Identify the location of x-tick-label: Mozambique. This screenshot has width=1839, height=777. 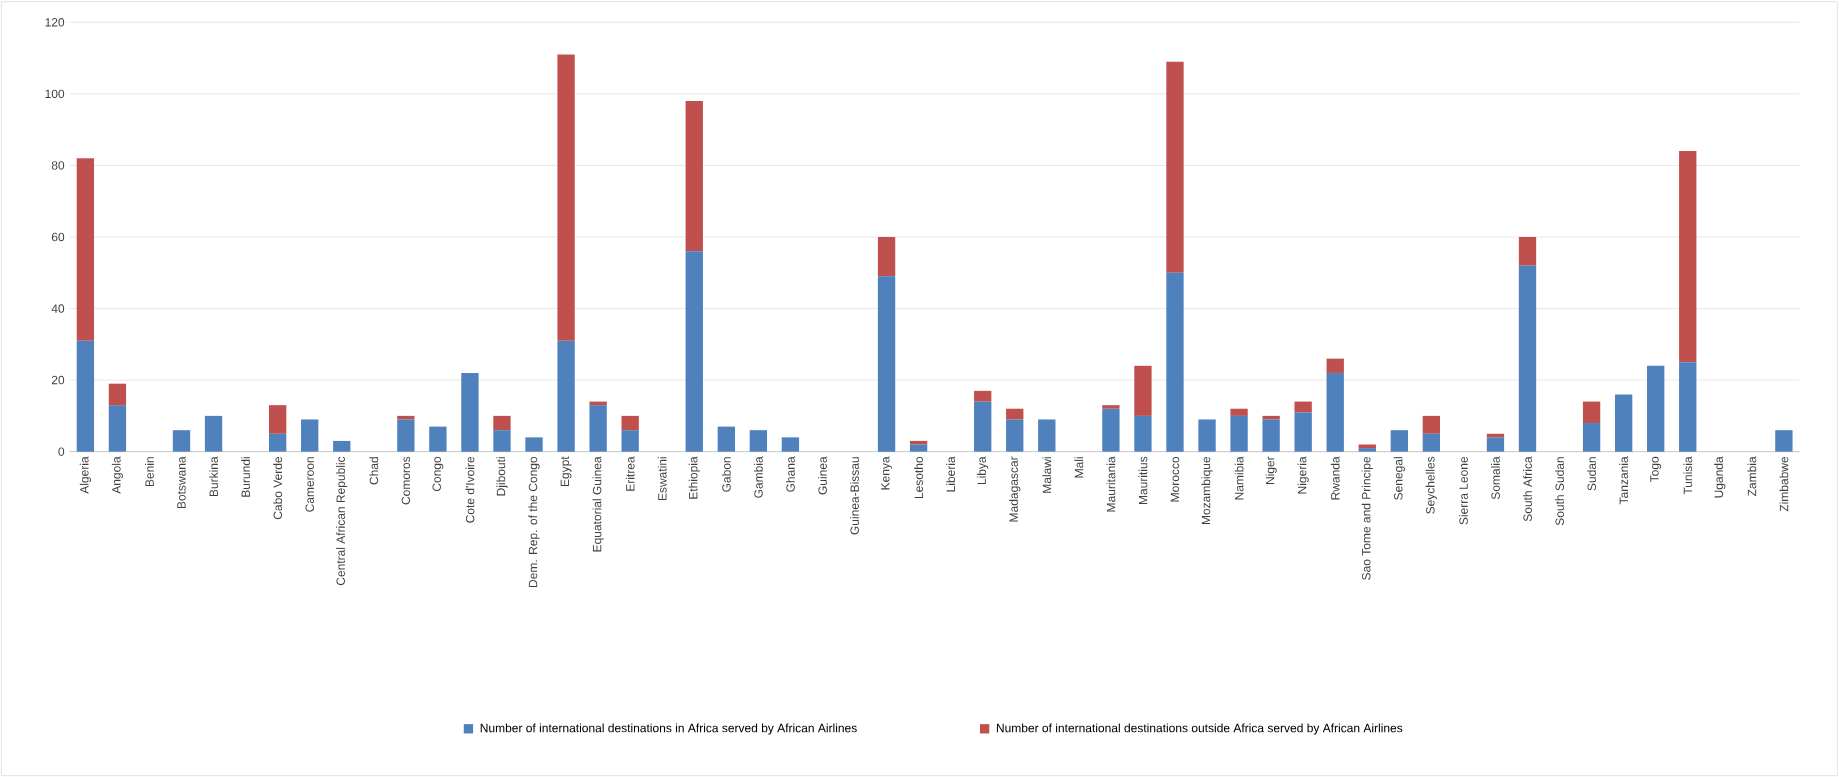
(1207, 490).